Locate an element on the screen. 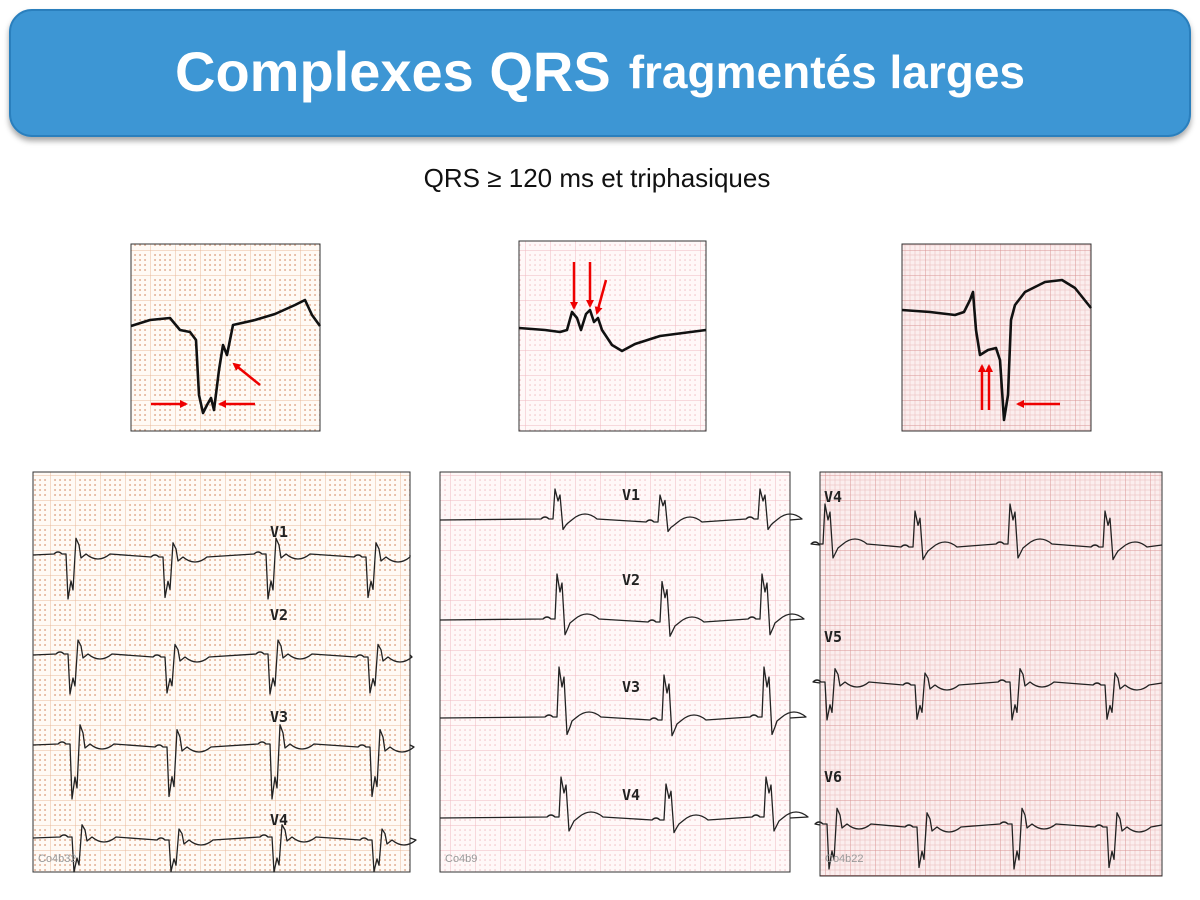 This screenshot has height=900, width=1200. title: Complexes QRS fragmentés larges is located at coordinates (600, 71).